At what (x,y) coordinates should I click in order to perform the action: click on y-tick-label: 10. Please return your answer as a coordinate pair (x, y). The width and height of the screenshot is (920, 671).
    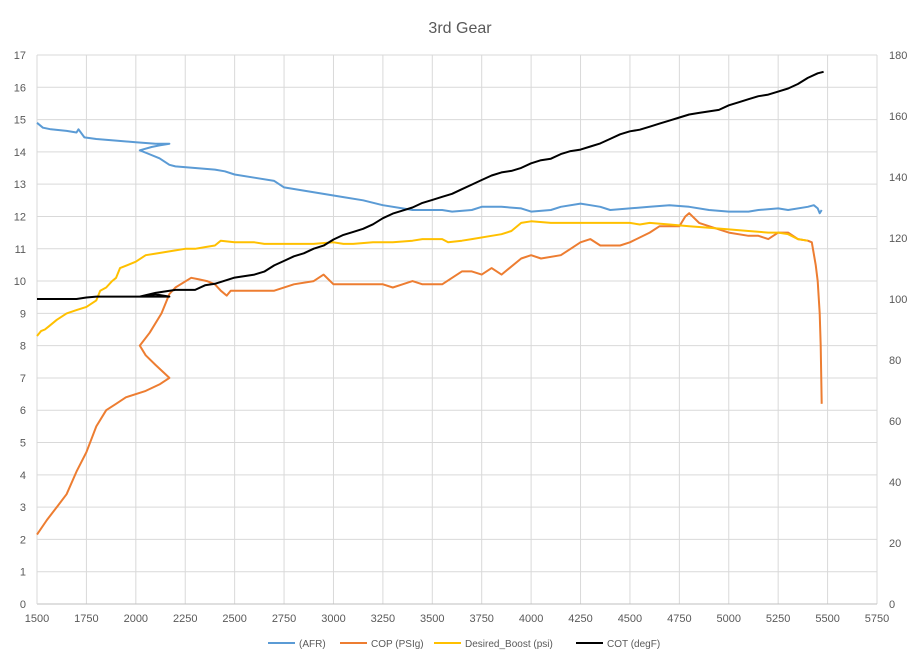
    Looking at the image, I should click on (20, 282).